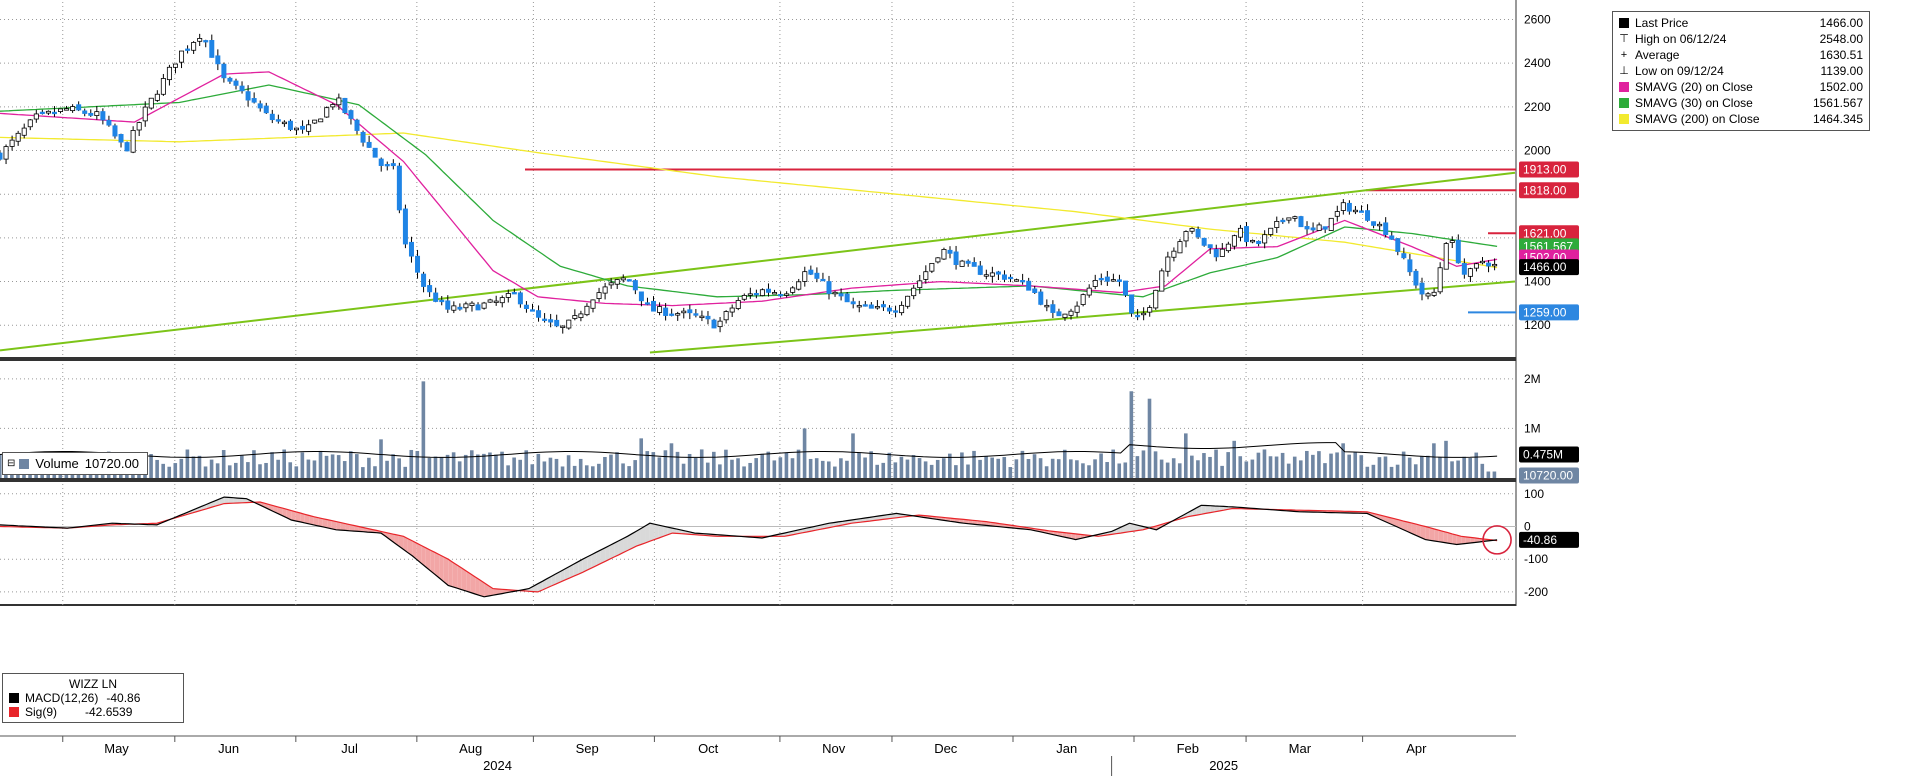 The height and width of the screenshot is (781, 1918). What do you see at coordinates (1741, 87) in the screenshot?
I see `legend-sma20: SMAVG (20) on Close 1502.00` at bounding box center [1741, 87].